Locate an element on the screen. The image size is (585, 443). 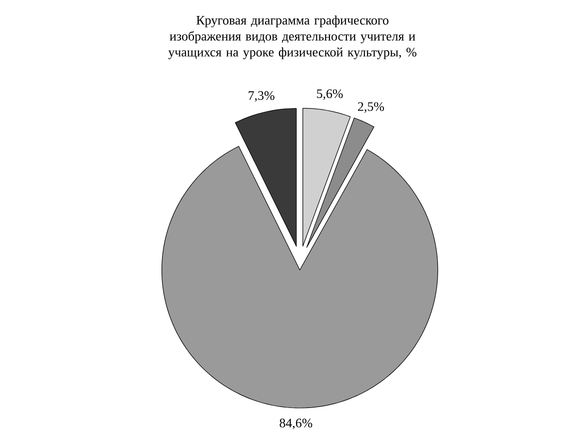
data-label: 5,6% is located at coordinates (330, 94).